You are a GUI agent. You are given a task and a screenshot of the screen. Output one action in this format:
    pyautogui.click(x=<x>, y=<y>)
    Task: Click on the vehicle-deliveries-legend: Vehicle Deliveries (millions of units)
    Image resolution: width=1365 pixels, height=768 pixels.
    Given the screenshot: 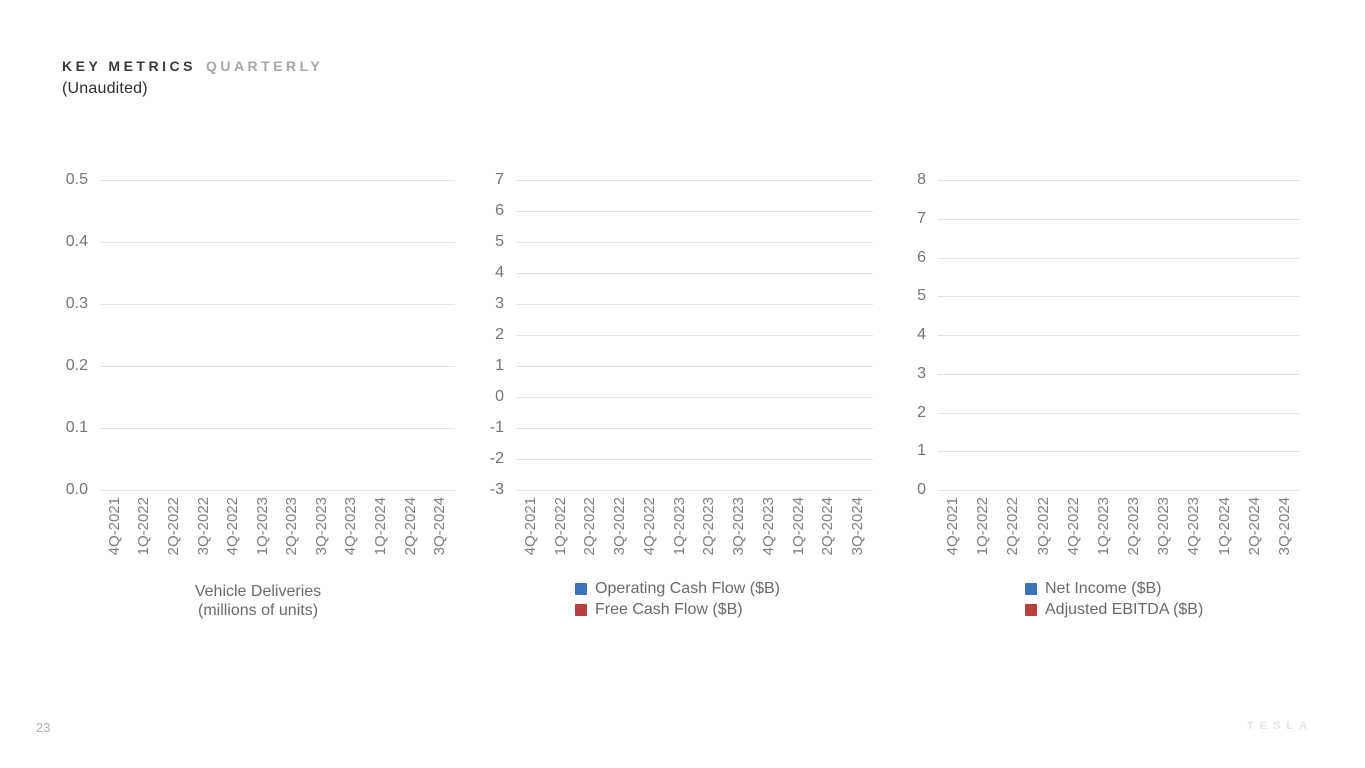 What is the action you would take?
    pyautogui.click(x=258, y=601)
    